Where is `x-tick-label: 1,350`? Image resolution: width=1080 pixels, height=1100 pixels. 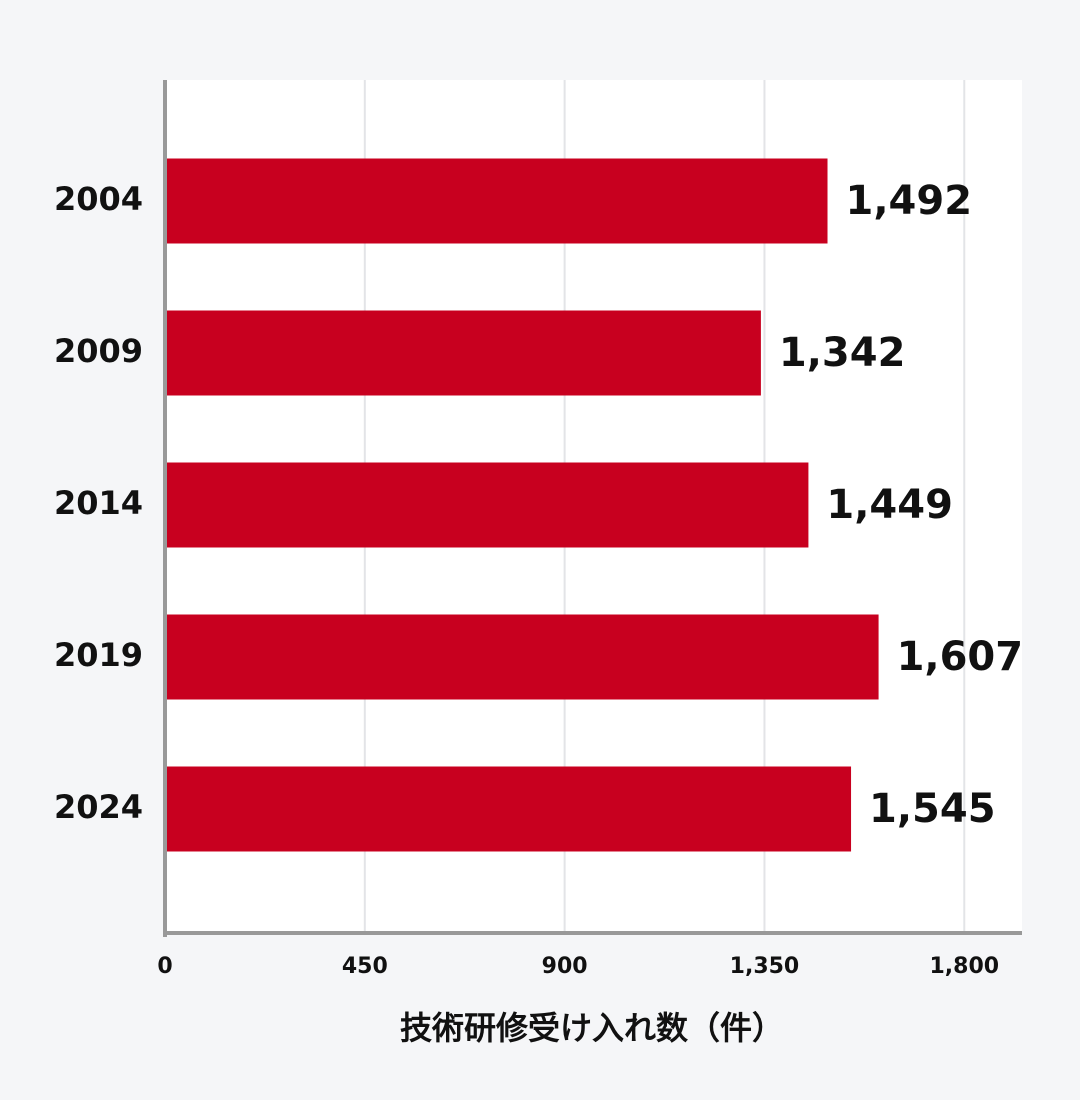 x-tick-label: 1,350 is located at coordinates (765, 966).